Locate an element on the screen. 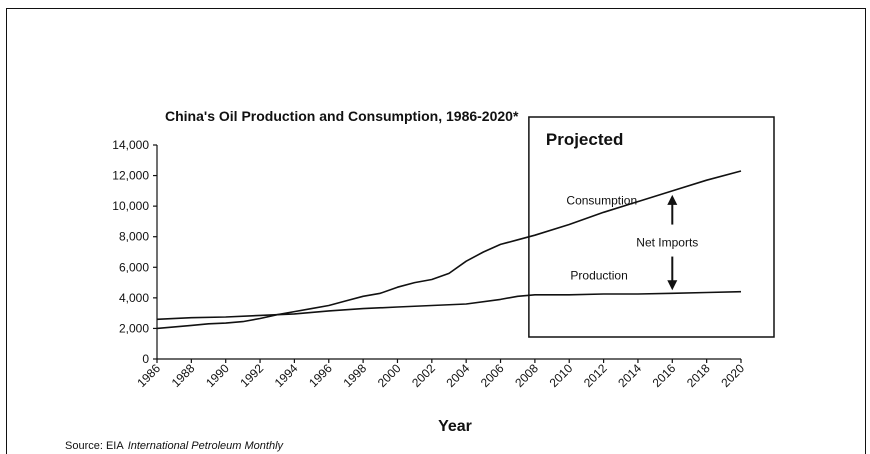 This screenshot has width=870, height=454. x-tick-label: 1998 is located at coordinates (354, 375).